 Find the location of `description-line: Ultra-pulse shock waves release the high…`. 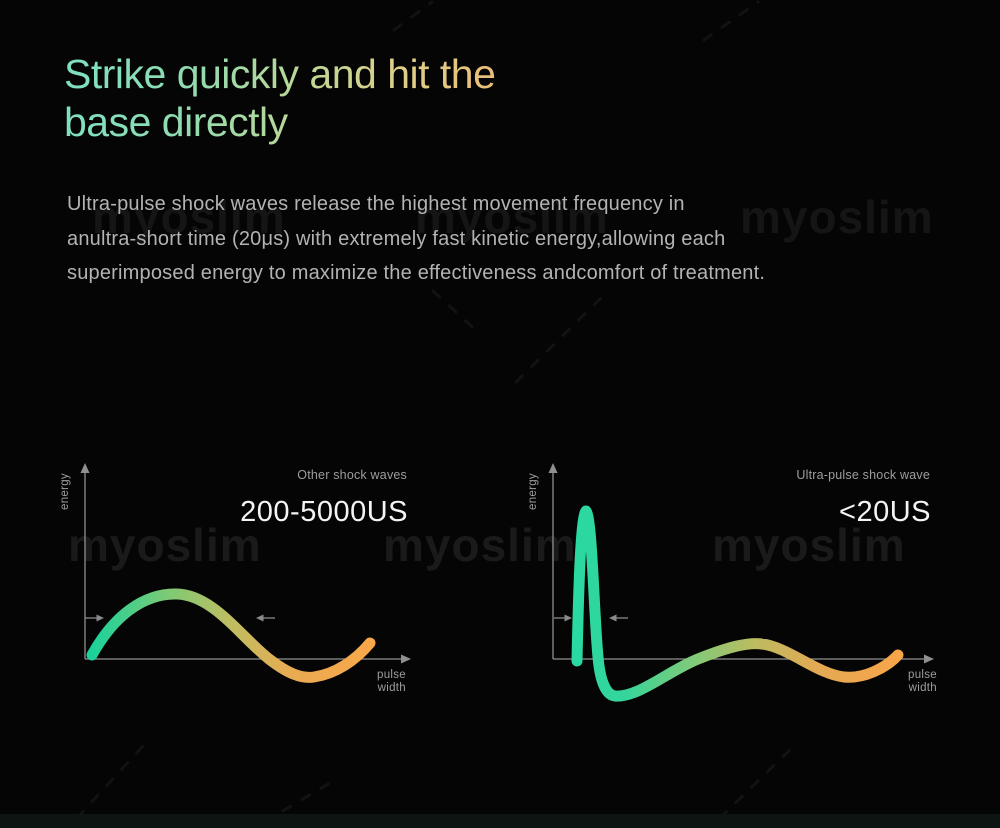

description-line: Ultra-pulse shock waves release the high… is located at coordinates (376, 204).